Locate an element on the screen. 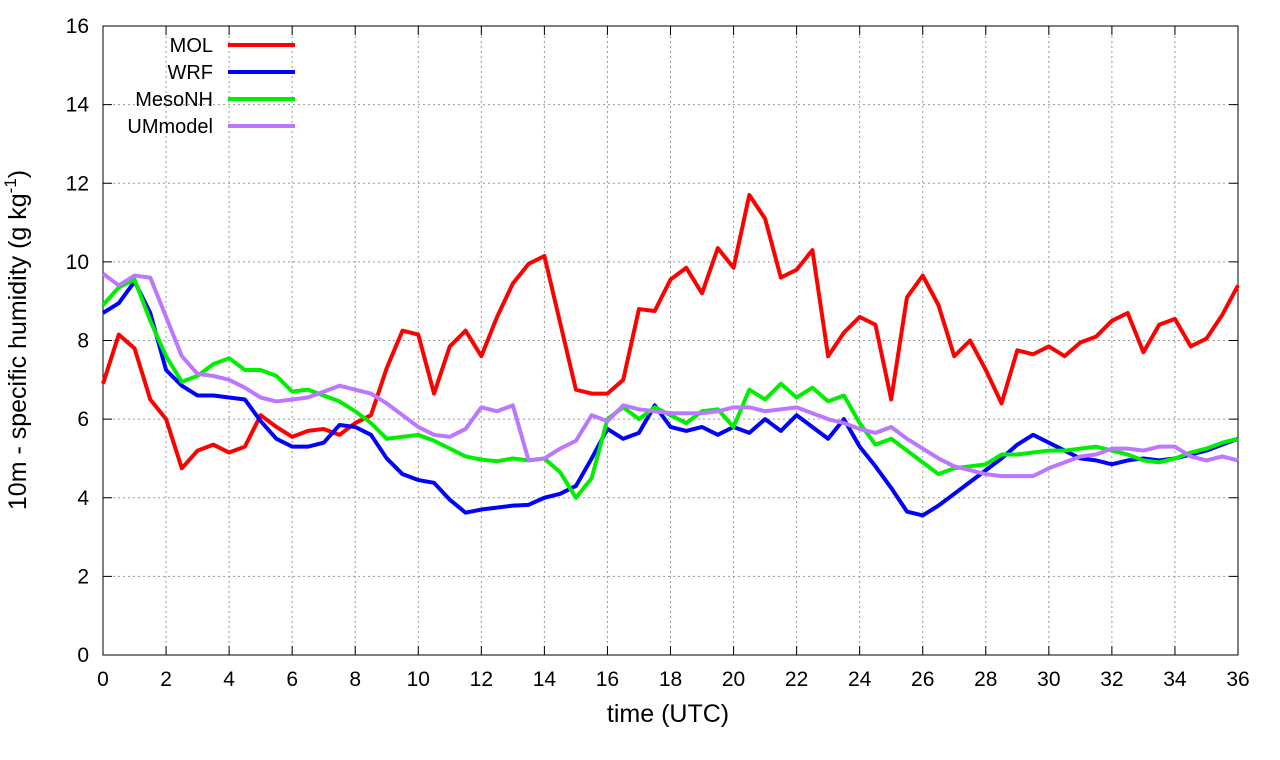 Image resolution: width=1280 pixels, height=760 pixels. x-tick-label: 16 is located at coordinates (607, 679).